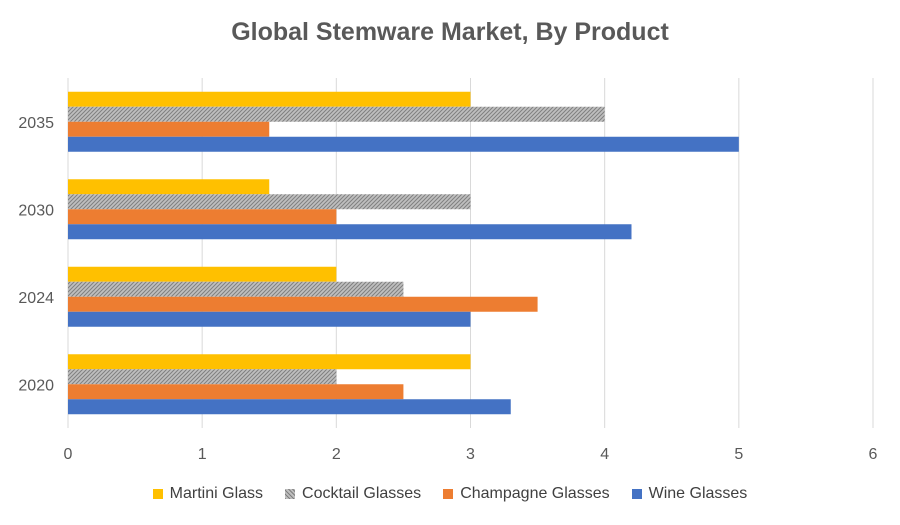 The height and width of the screenshot is (525, 900). I want to click on x-tick-label: 1, so click(202, 454).